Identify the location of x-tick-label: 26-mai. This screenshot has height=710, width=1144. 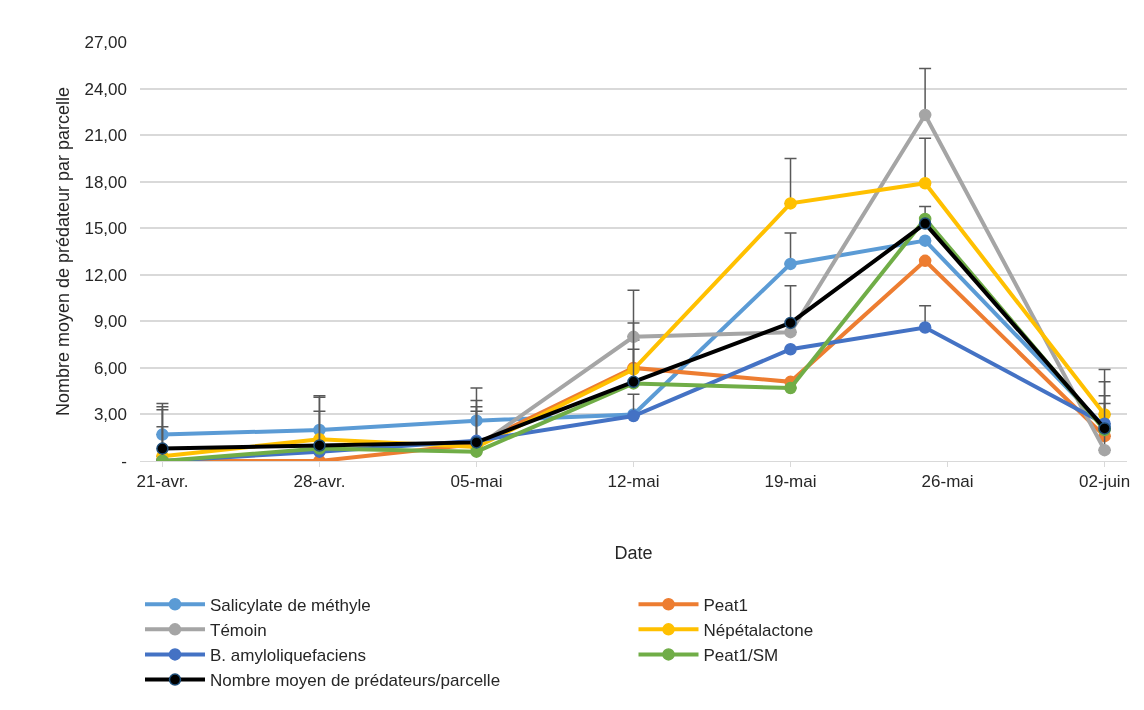
(947, 482).